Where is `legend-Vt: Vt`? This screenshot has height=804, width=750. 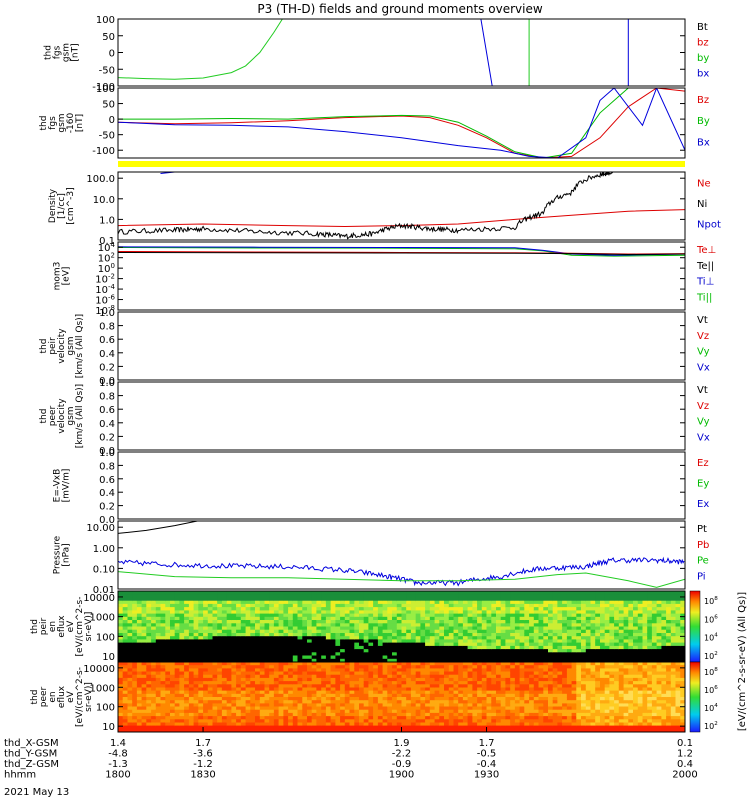
legend-Vt: Vt is located at coordinates (702, 320).